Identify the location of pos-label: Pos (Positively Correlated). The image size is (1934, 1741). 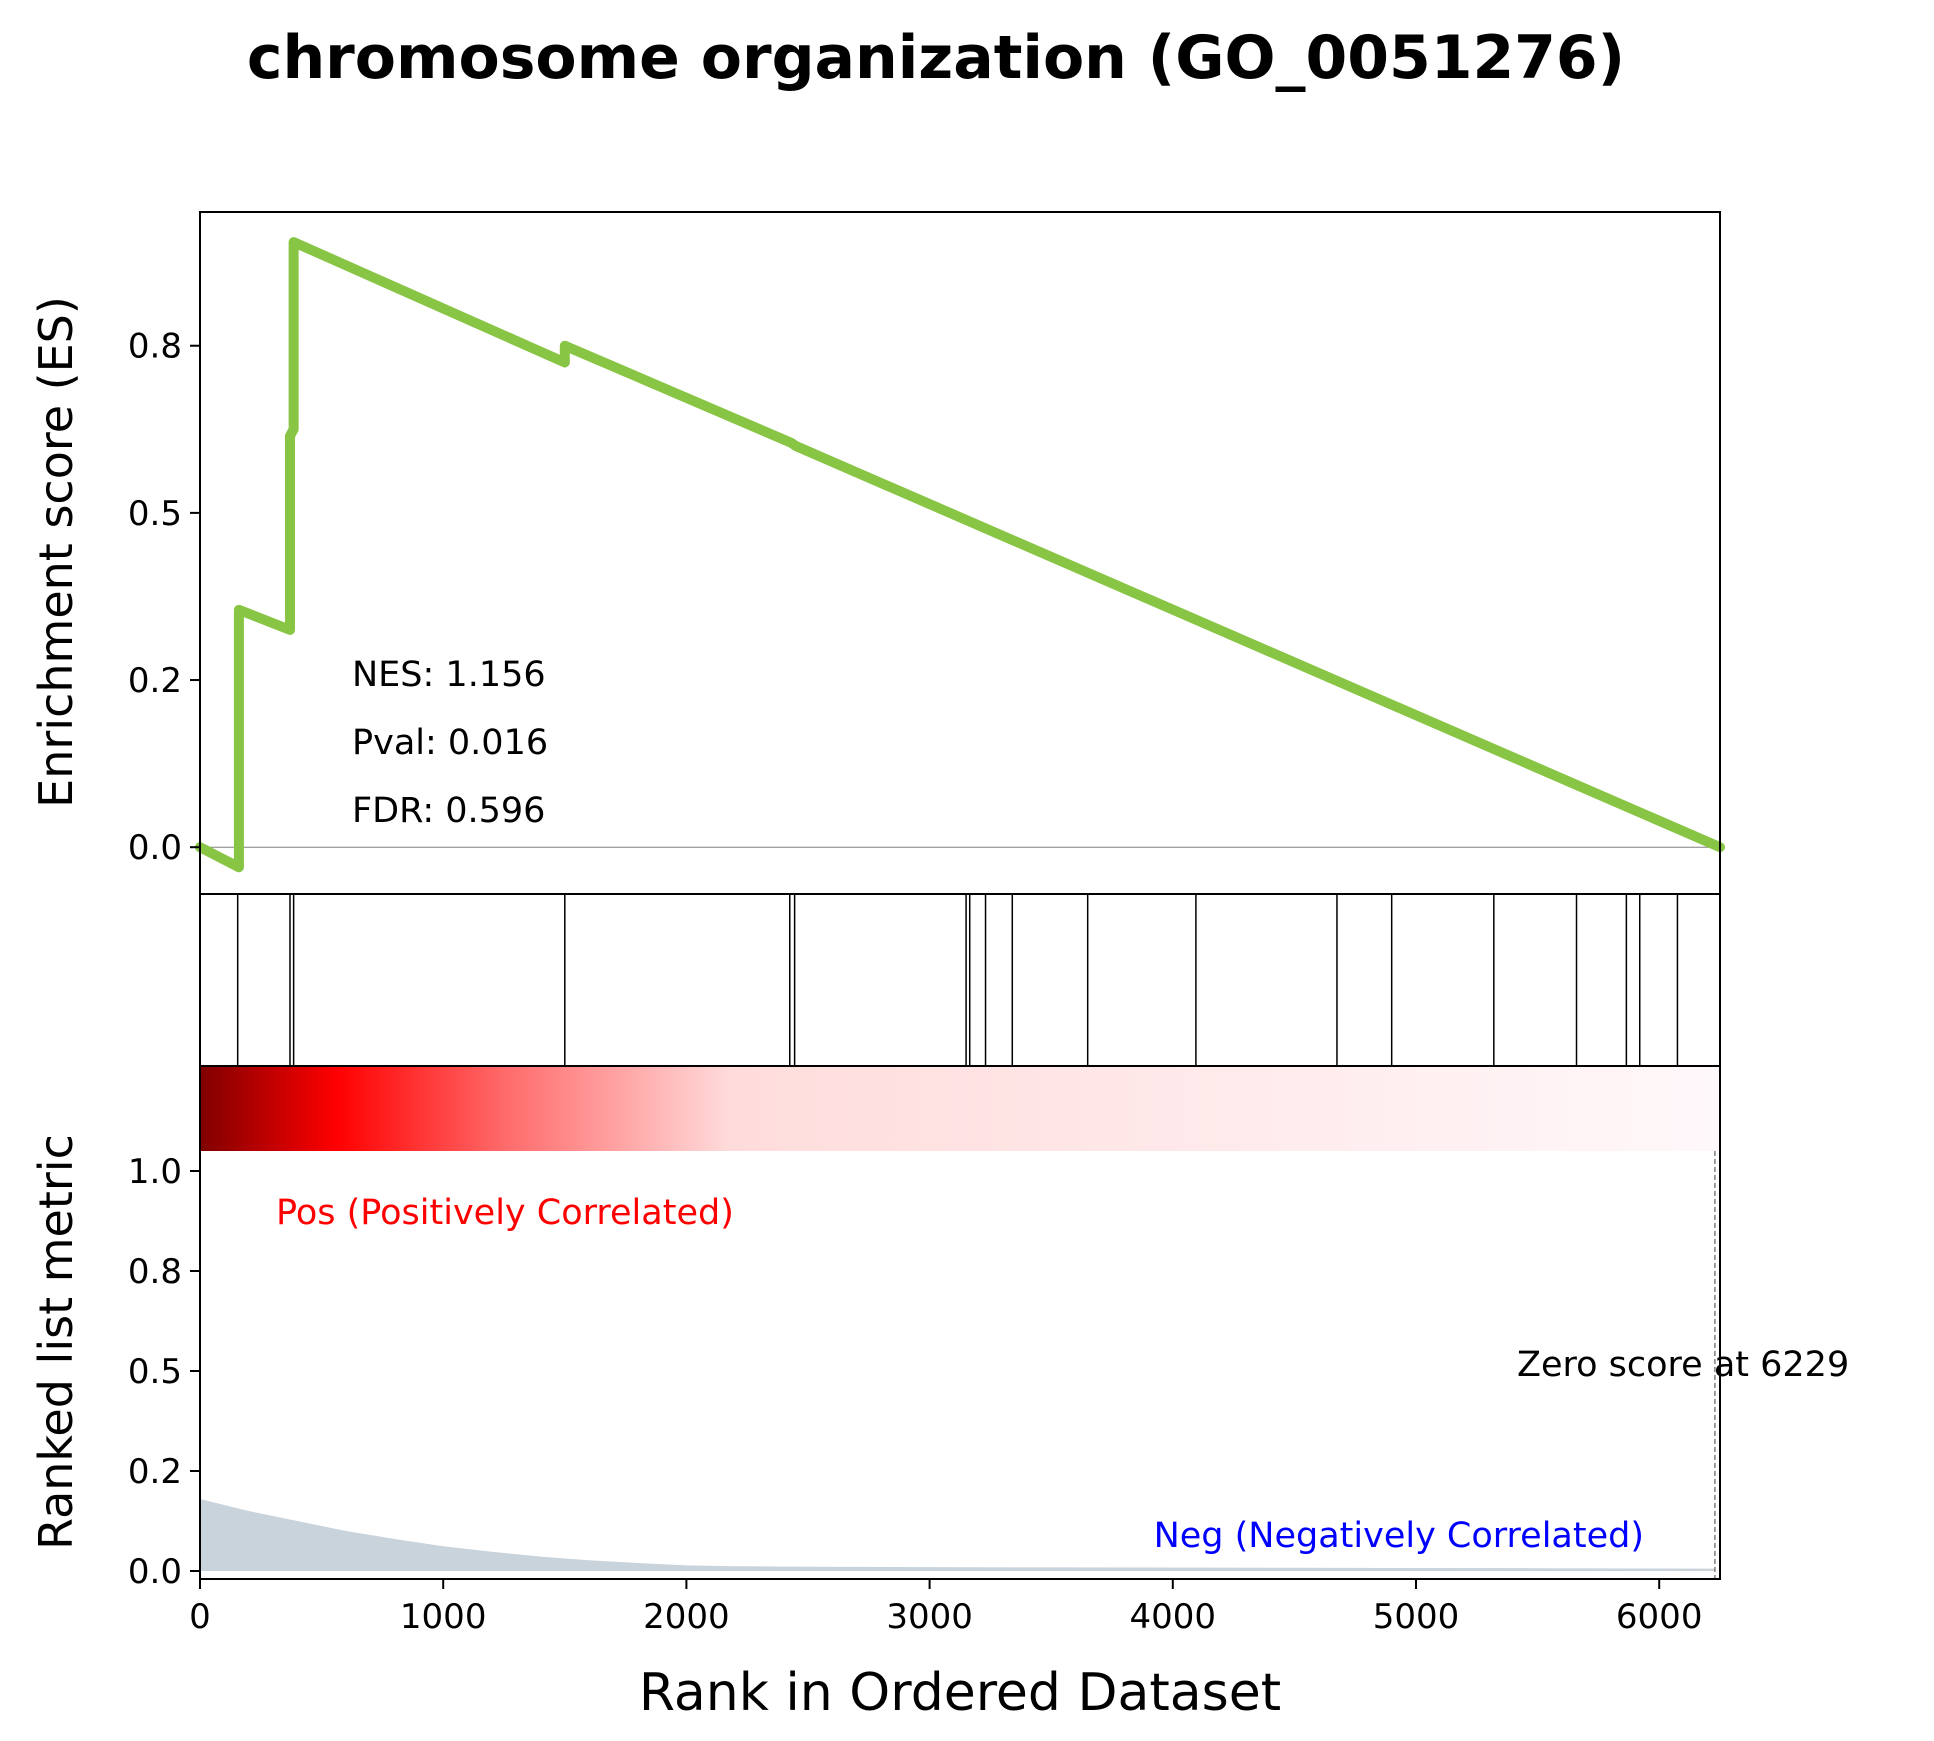
(505, 1213).